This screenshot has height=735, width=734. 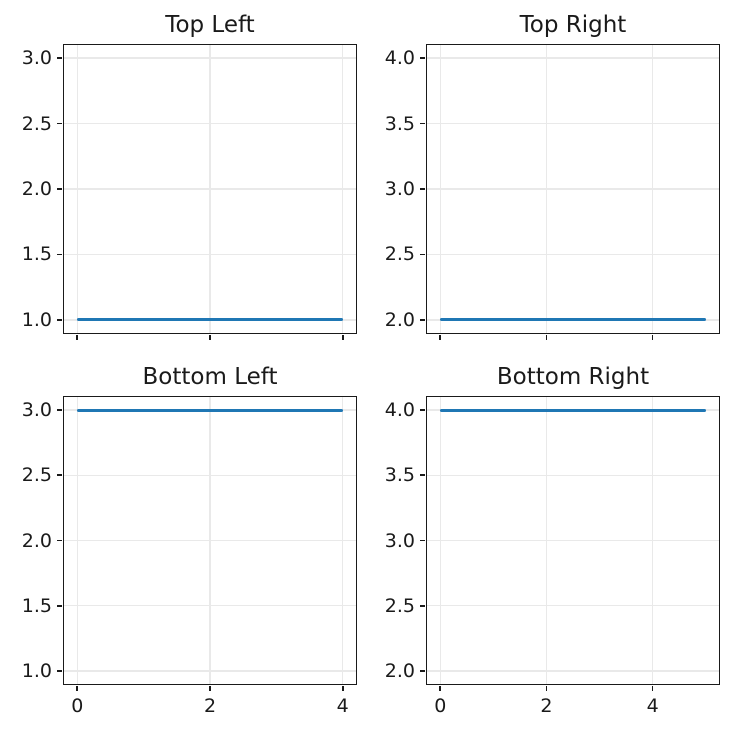 I want to click on subplot-top-right-title: Top Right, so click(x=573, y=25).